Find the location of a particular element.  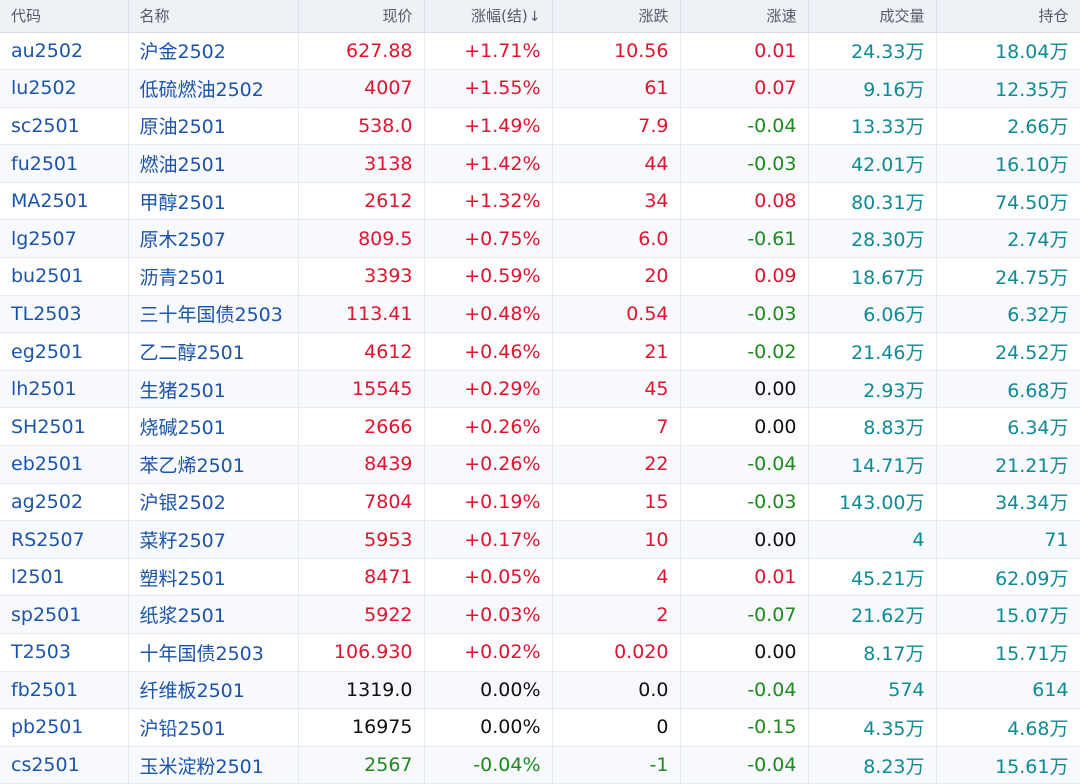

price-cell: 4612 is located at coordinates (361, 351).